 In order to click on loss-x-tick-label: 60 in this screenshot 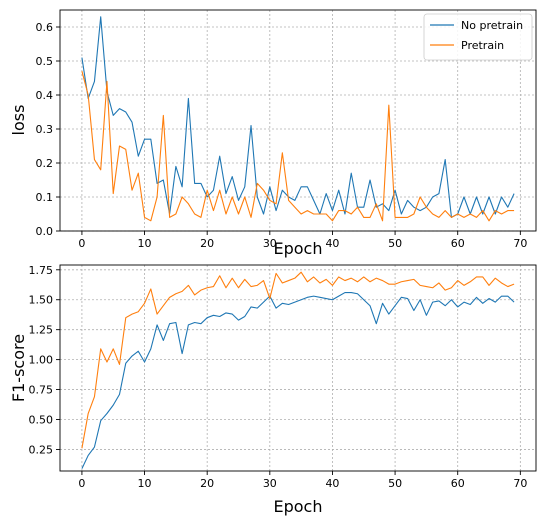, I will do `click(458, 243)`.